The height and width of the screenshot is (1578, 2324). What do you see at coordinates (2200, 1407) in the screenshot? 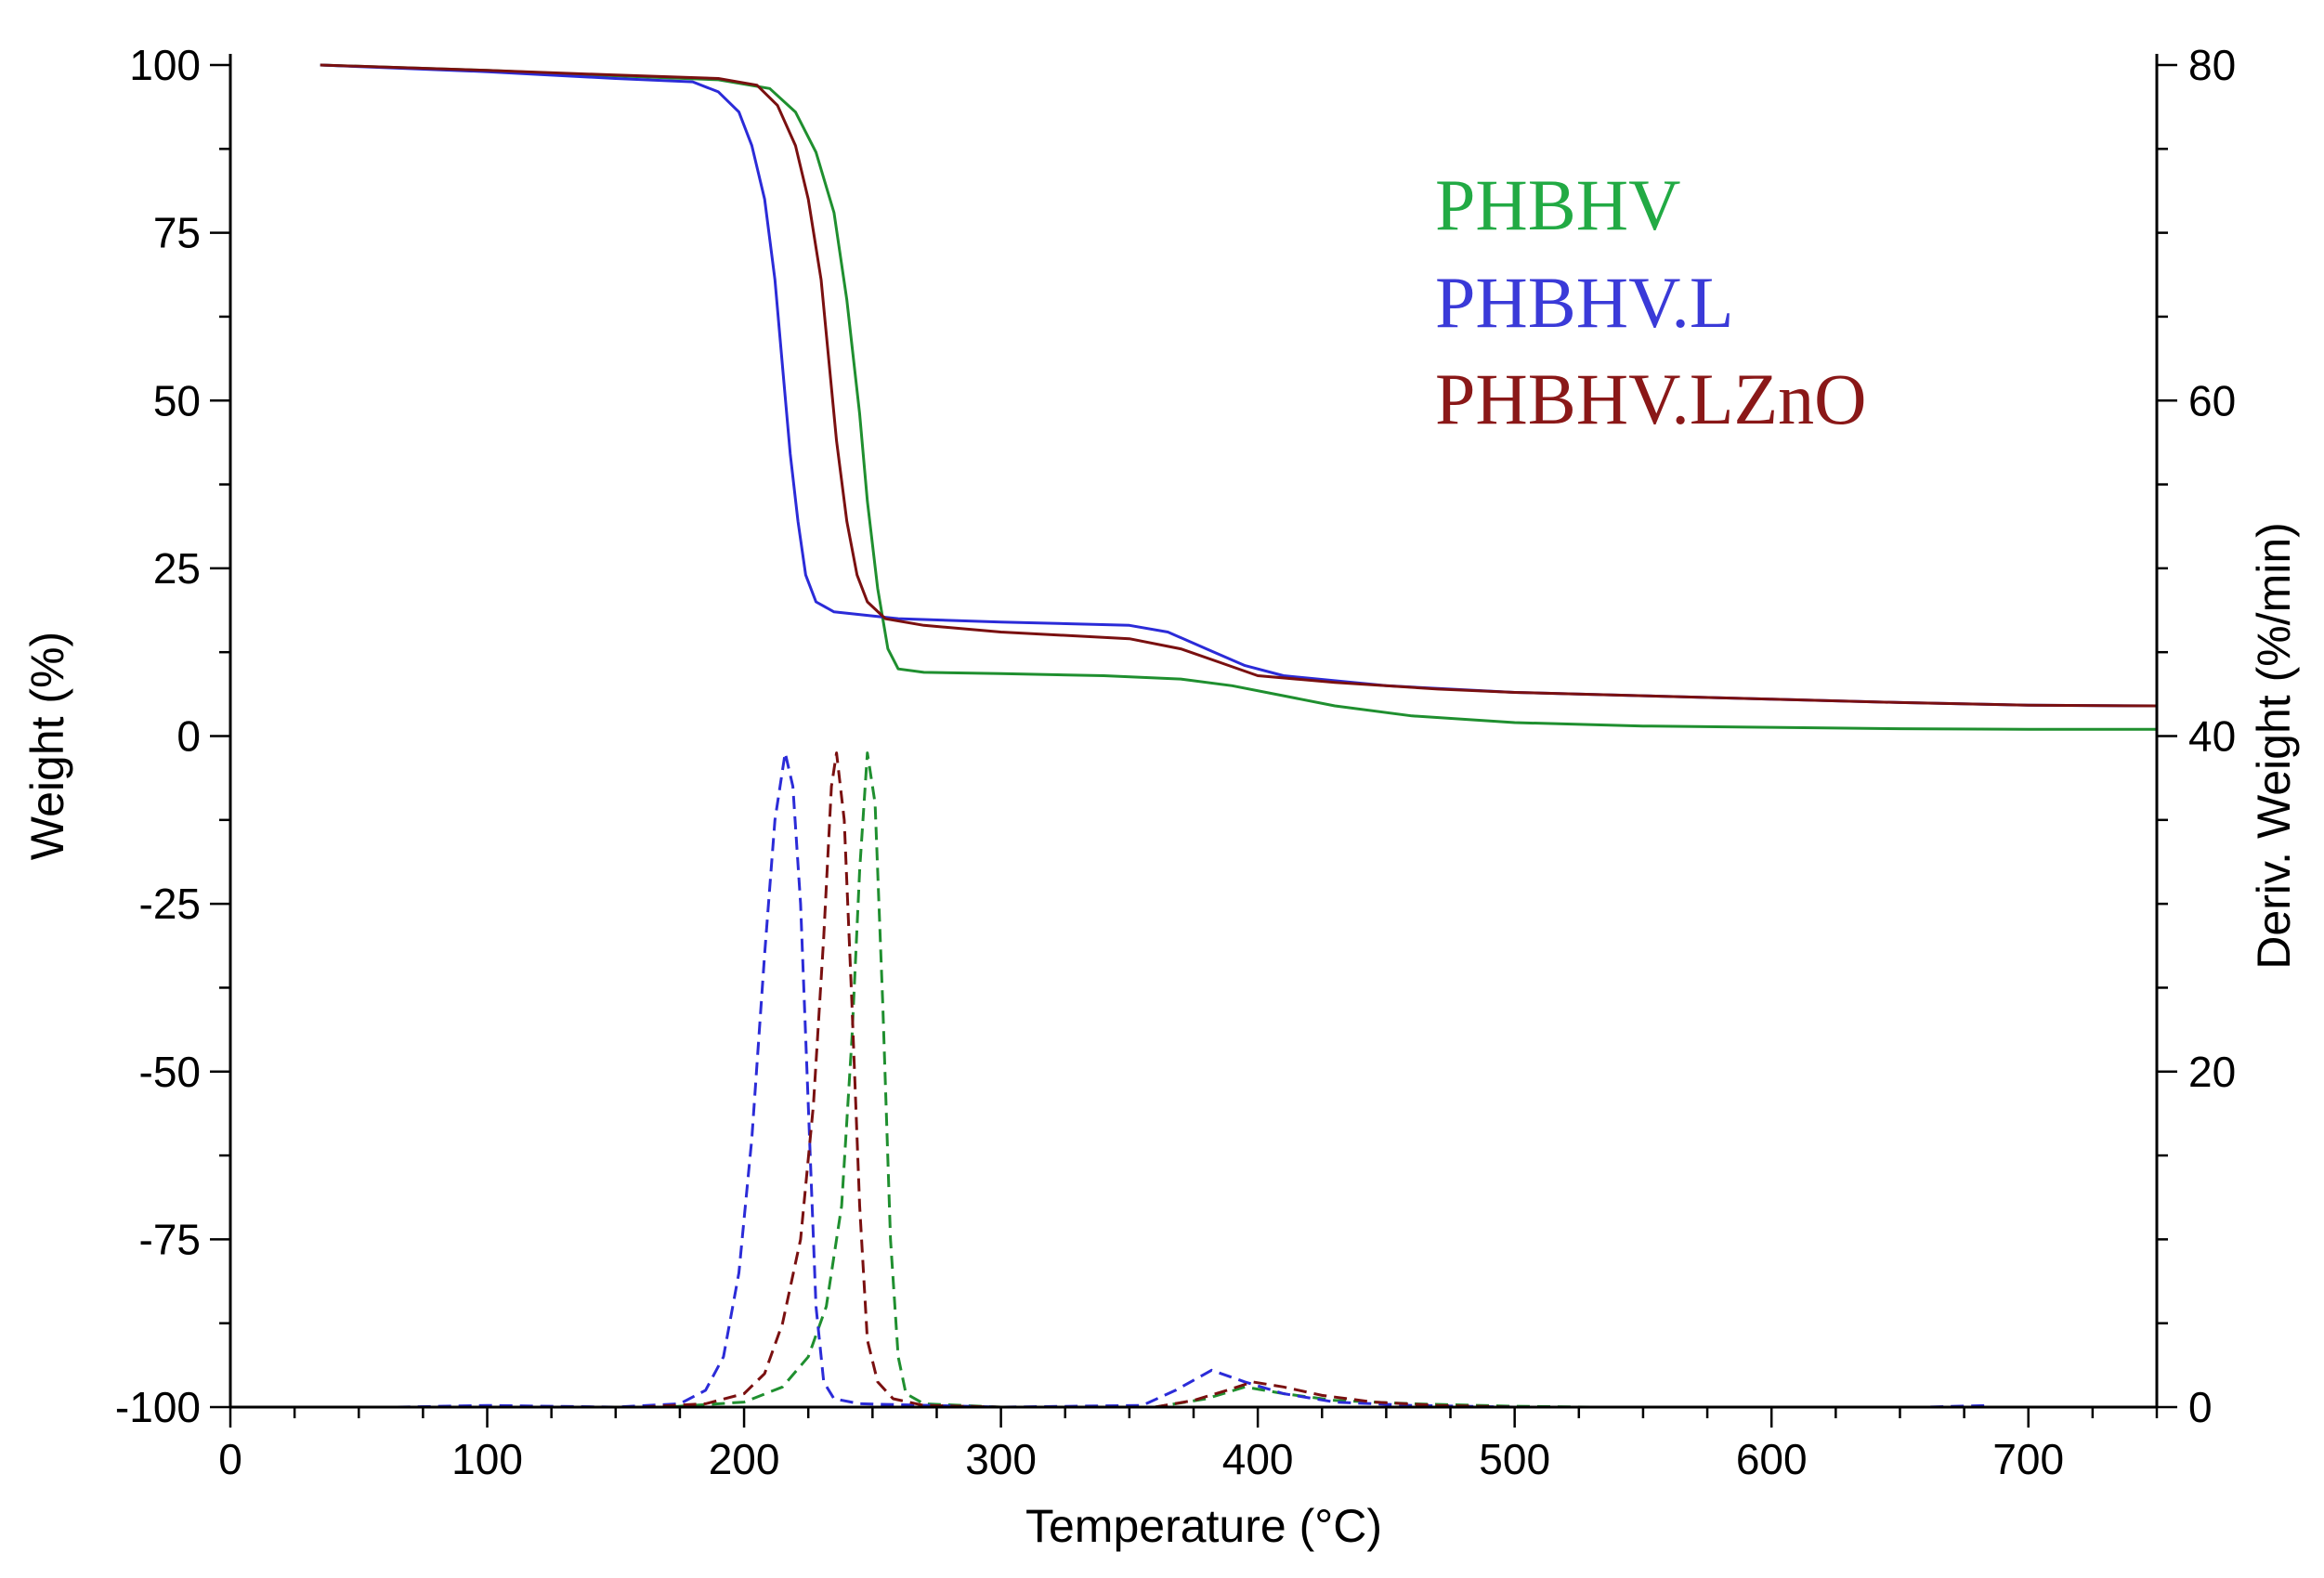
I see `y2-tick-label: 0` at bounding box center [2200, 1407].